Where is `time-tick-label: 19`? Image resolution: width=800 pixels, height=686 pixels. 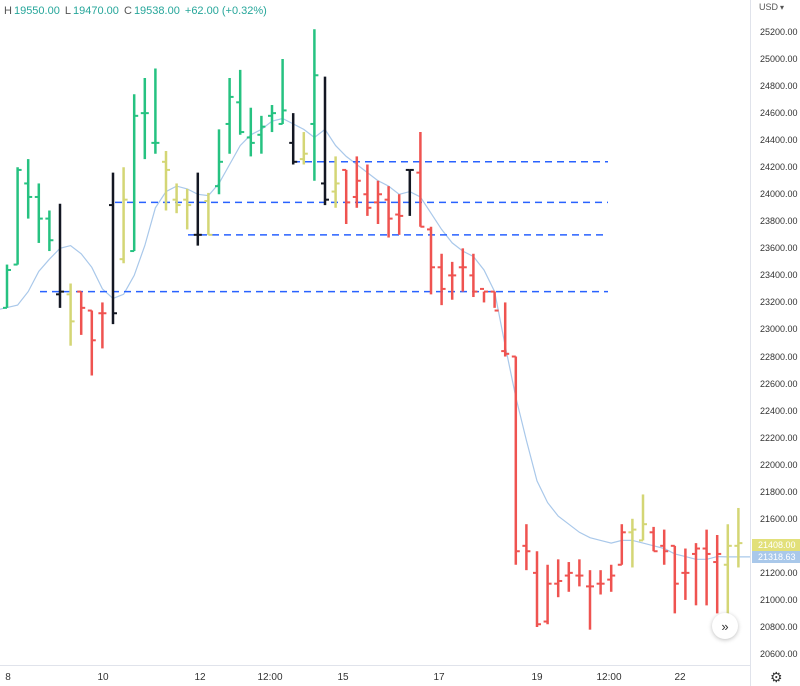 time-tick-label: 19 is located at coordinates (537, 677).